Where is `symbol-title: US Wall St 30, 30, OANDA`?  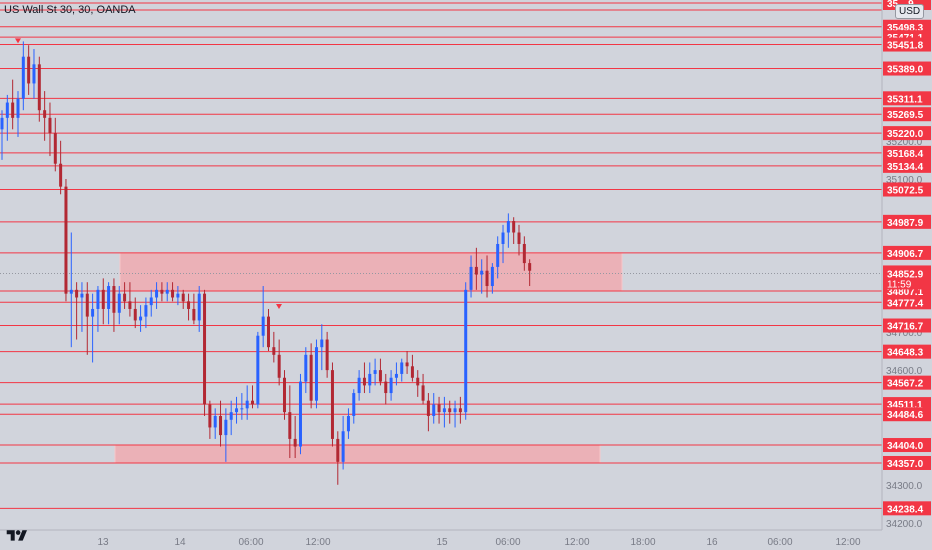
symbol-title: US Wall St 30, 30, OANDA is located at coordinates (70, 10).